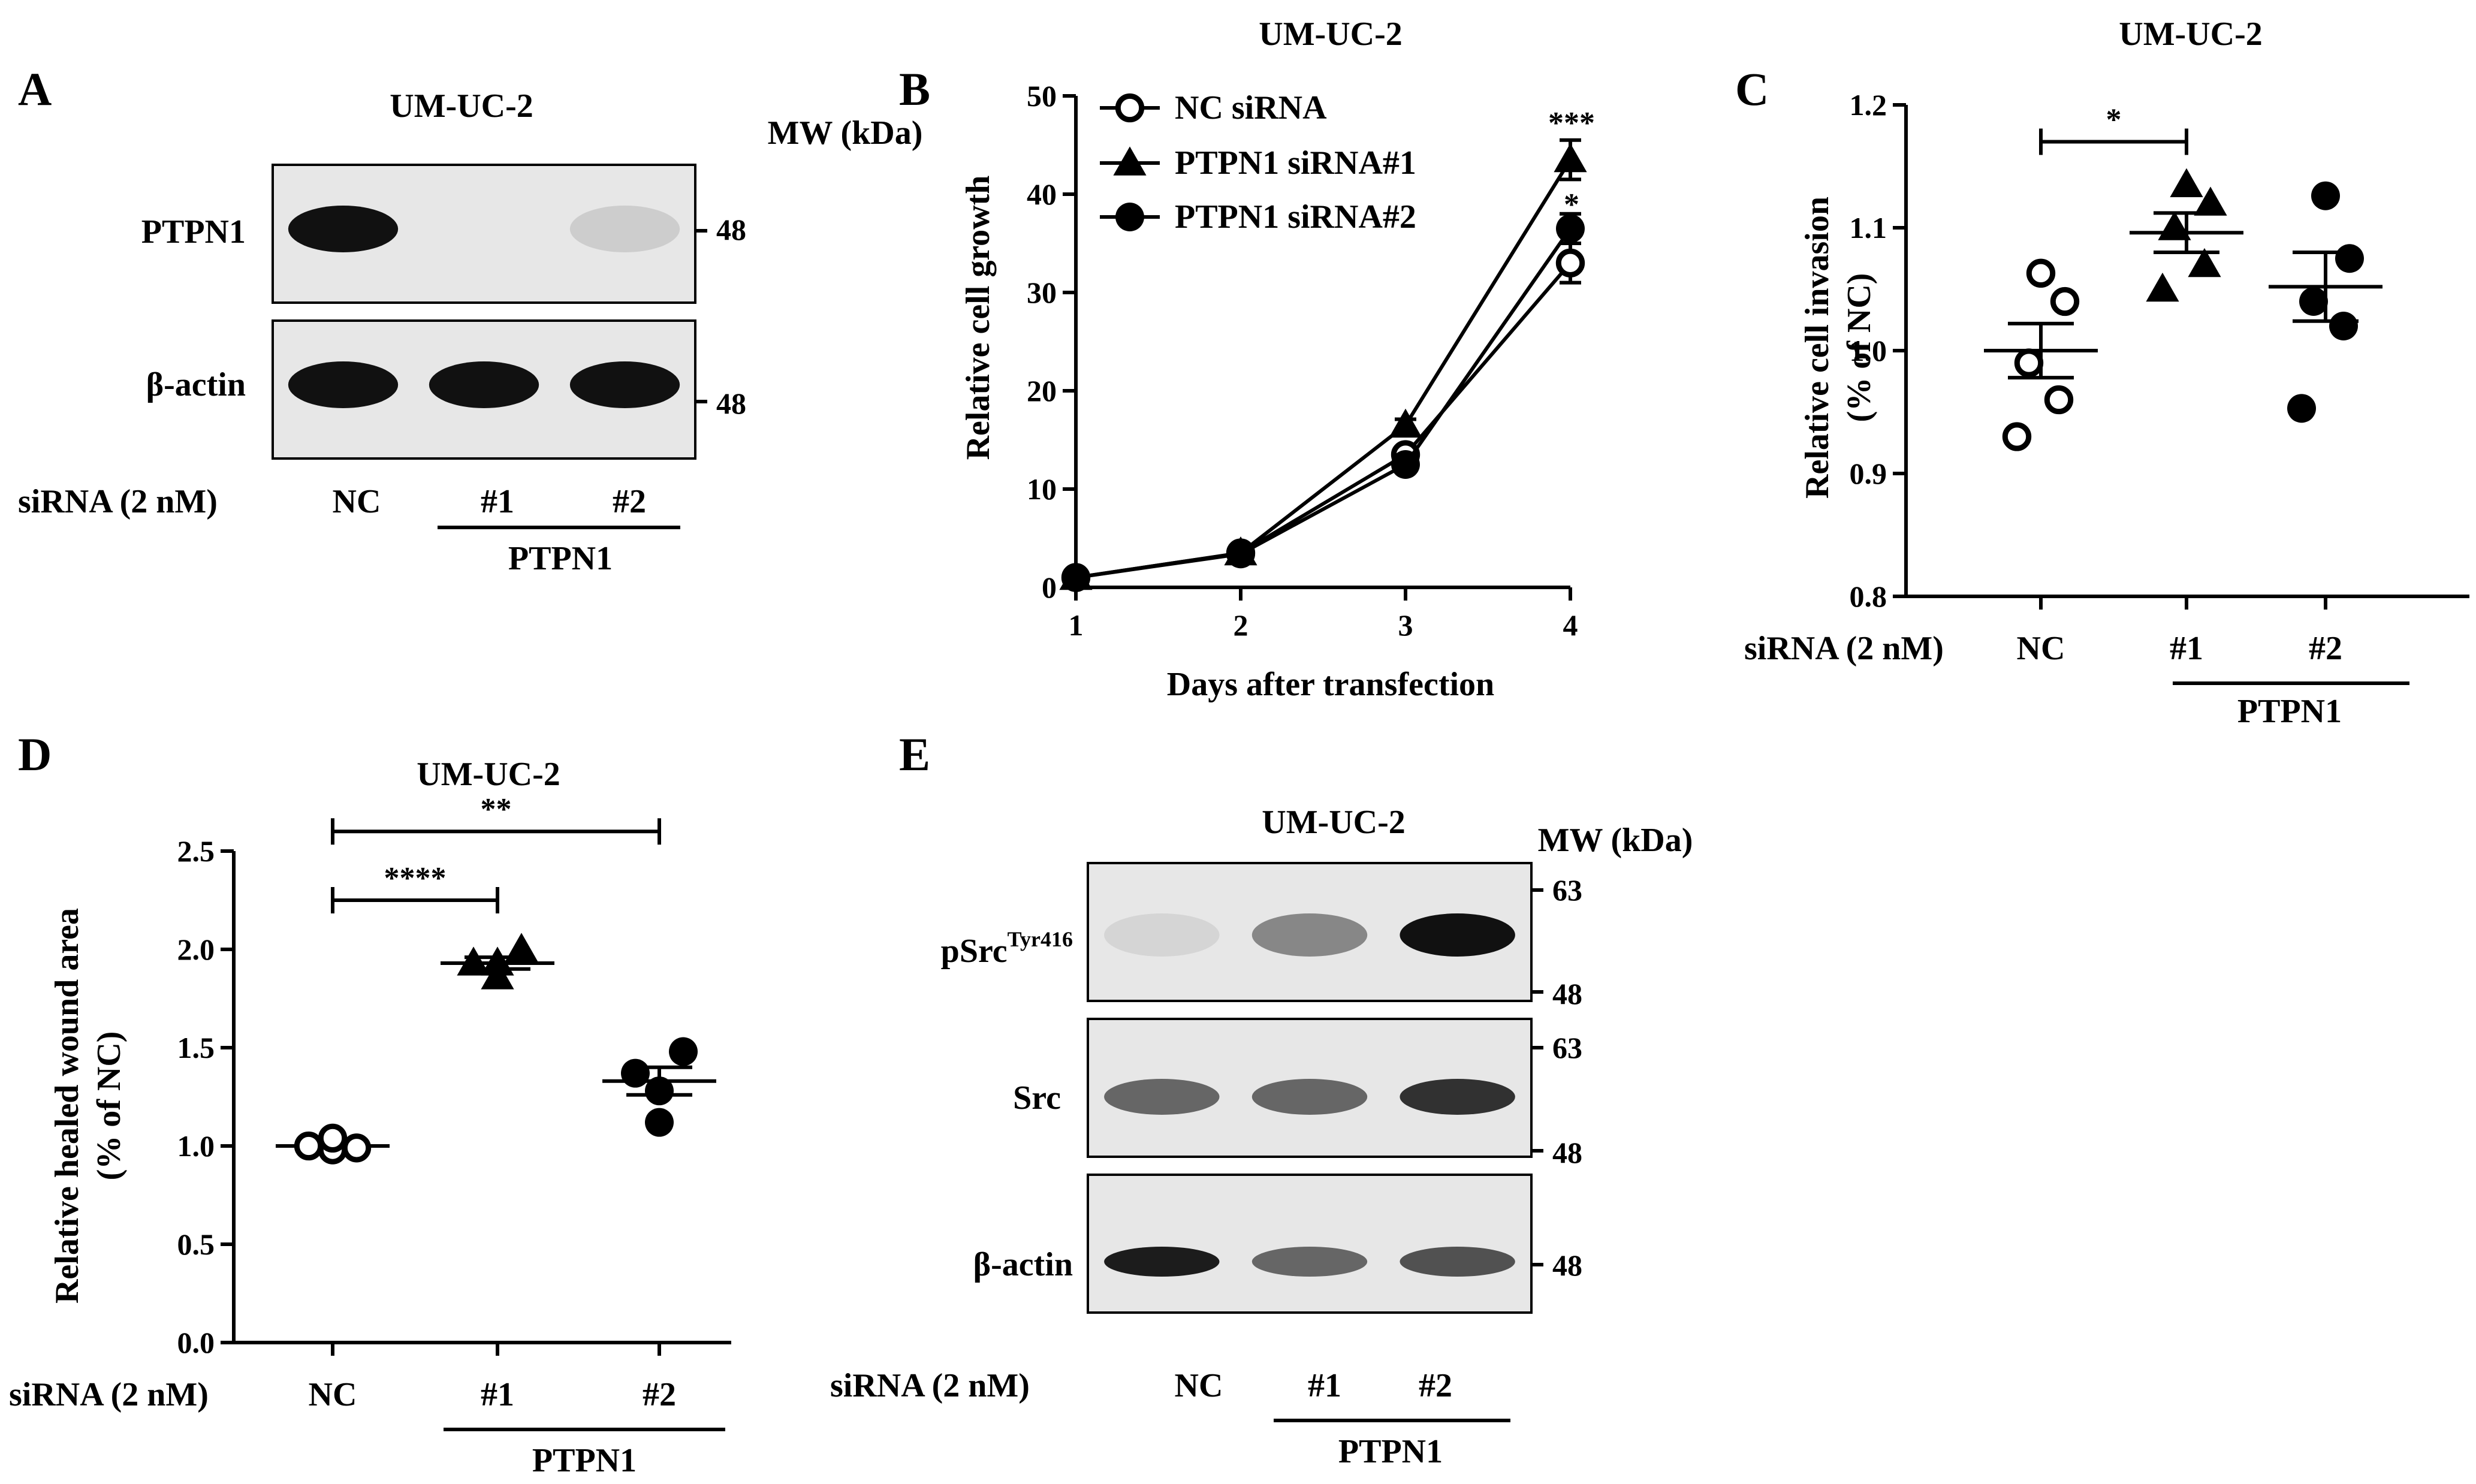 The height and width of the screenshot is (1484, 2476). I want to click on blot-label-ptpn1: PTPN1, so click(193, 232).